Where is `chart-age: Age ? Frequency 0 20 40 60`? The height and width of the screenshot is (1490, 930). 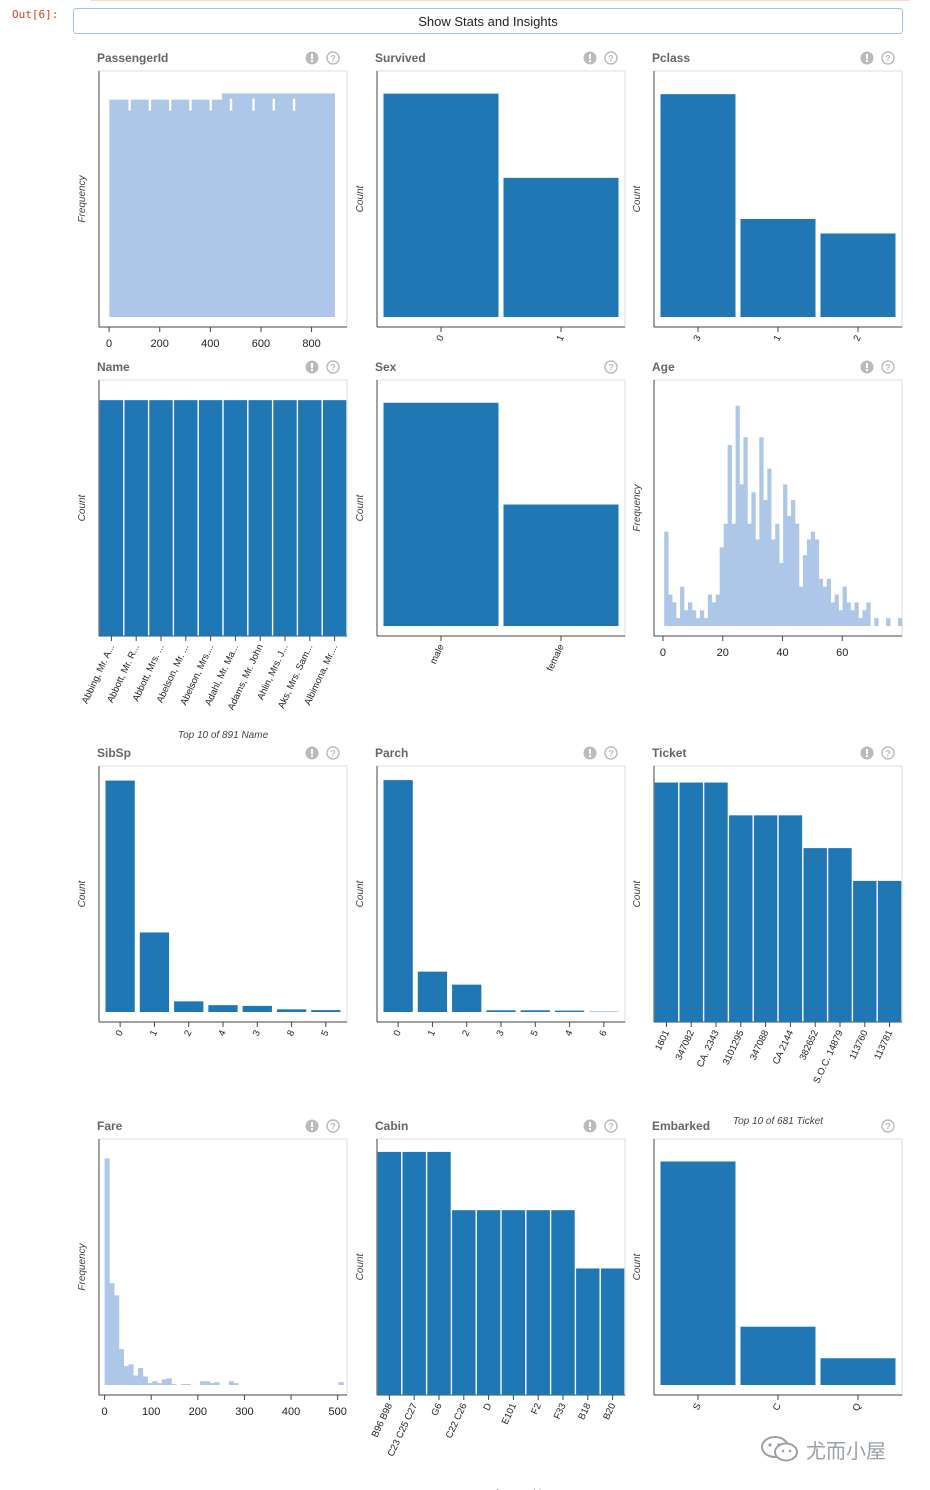 chart-age: Age ? Frequency 0 20 40 60 is located at coordinates (767, 509).